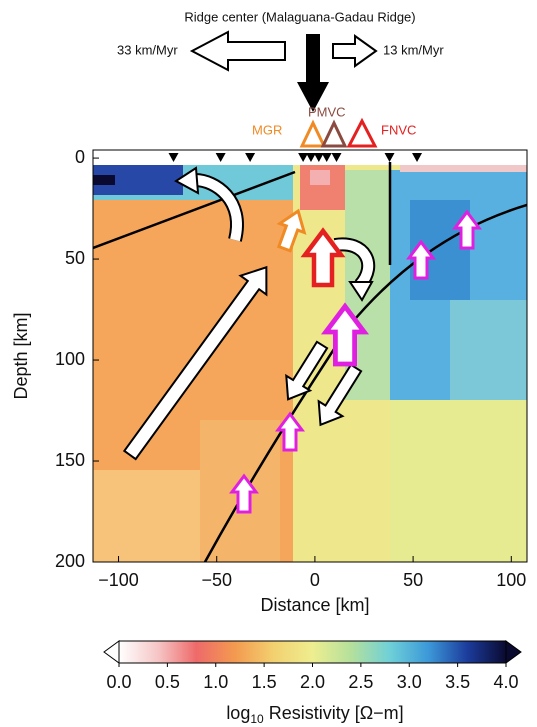 Image resolution: width=537 pixels, height=727 pixels. I want to click on y-tick-label: 50, so click(75, 258).